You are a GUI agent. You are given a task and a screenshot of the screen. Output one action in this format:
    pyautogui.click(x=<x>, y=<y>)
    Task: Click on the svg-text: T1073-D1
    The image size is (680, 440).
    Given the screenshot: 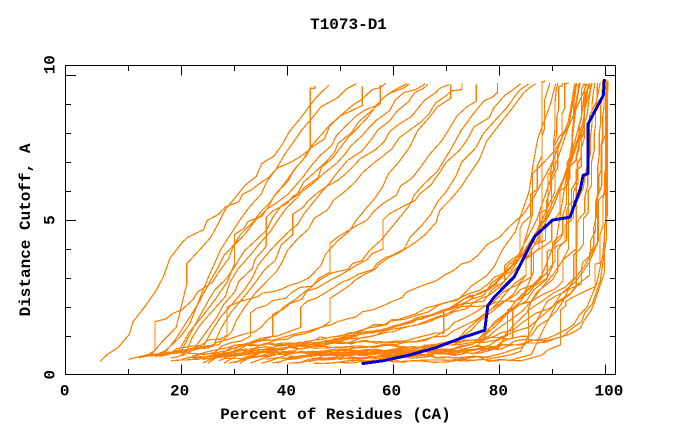 What is the action you would take?
    pyautogui.click(x=348, y=25)
    